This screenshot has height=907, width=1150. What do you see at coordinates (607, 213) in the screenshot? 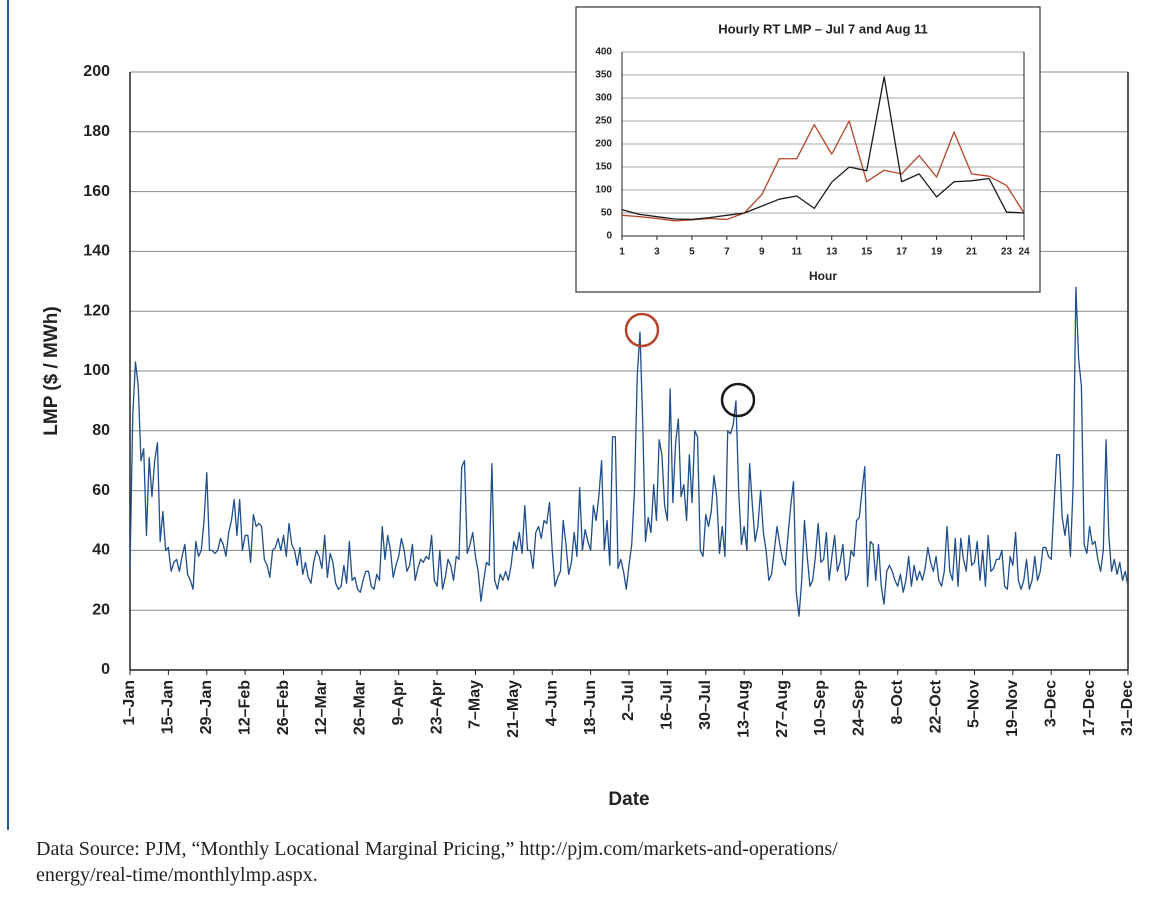
I see `y-tick-label: 50` at bounding box center [607, 213].